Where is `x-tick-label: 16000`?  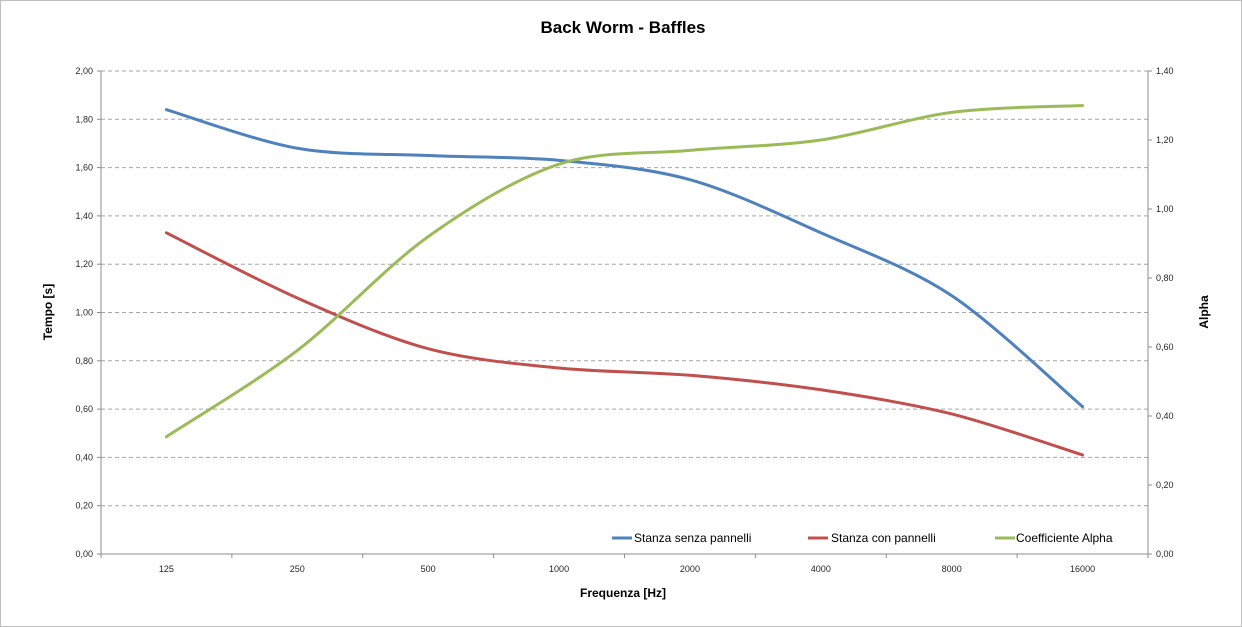
x-tick-label: 16000 is located at coordinates (1082, 569).